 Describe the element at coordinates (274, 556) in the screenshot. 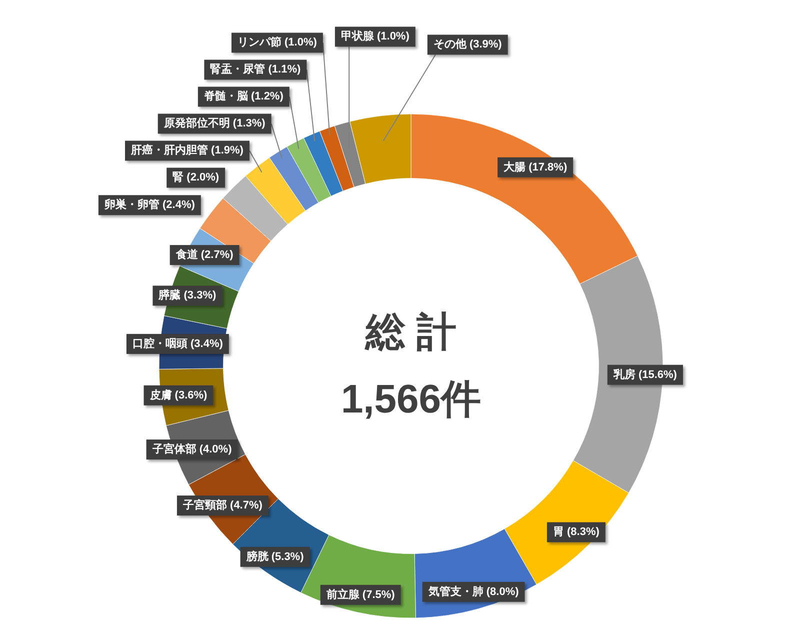

I see `slice-label: 膀胱 (5.3%)` at that location.